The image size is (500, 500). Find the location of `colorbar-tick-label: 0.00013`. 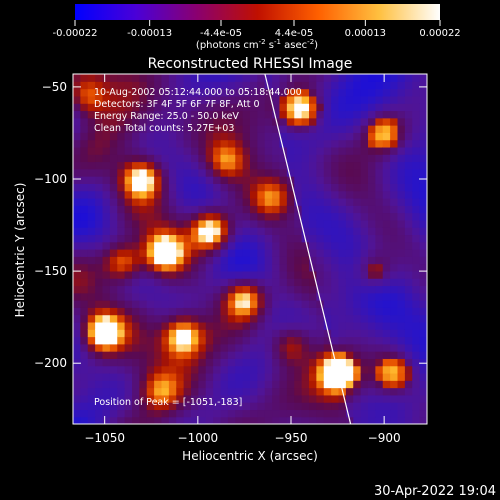

colorbar-tick-label: 0.00013 is located at coordinates (365, 33).